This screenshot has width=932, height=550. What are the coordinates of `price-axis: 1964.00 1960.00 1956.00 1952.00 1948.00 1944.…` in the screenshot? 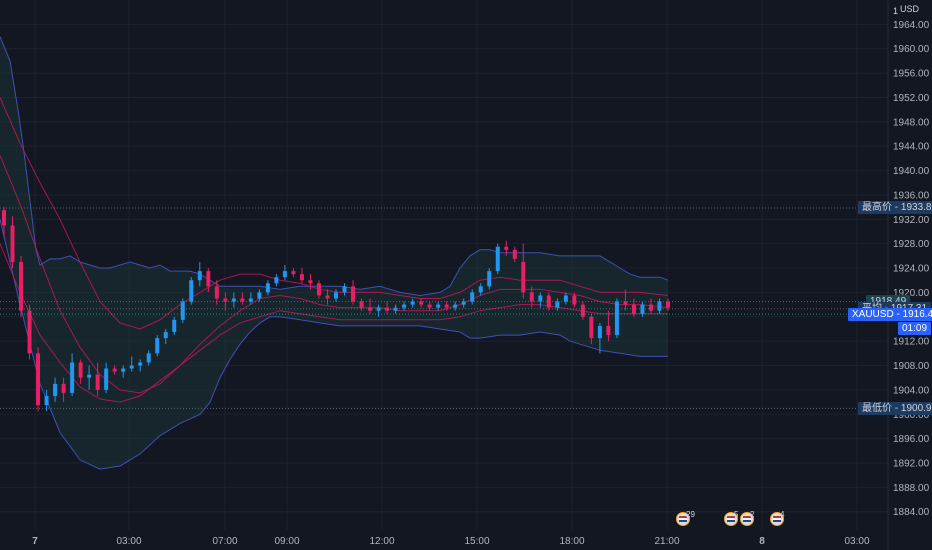 It's located at (908, 275).